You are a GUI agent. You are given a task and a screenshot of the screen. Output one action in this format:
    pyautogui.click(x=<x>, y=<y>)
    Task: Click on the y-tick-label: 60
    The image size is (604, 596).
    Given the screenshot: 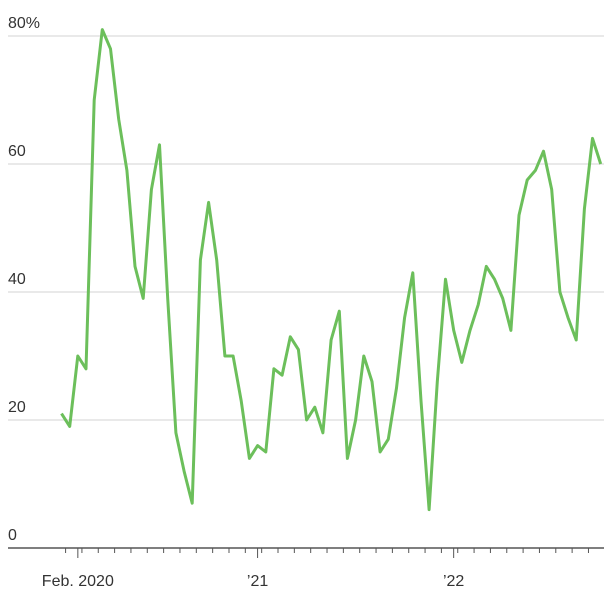 What is the action you would take?
    pyautogui.click(x=17, y=151)
    